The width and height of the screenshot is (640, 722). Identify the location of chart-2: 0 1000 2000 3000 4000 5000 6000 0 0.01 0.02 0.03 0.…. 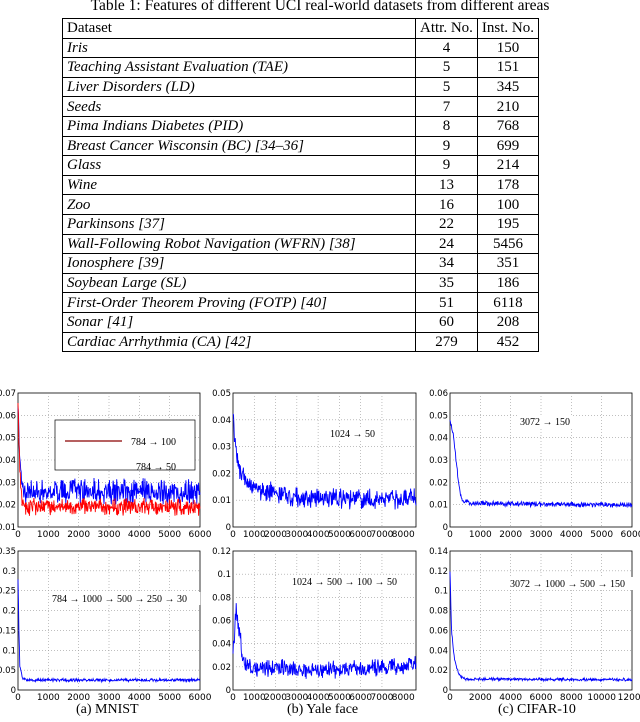
(534, 464).